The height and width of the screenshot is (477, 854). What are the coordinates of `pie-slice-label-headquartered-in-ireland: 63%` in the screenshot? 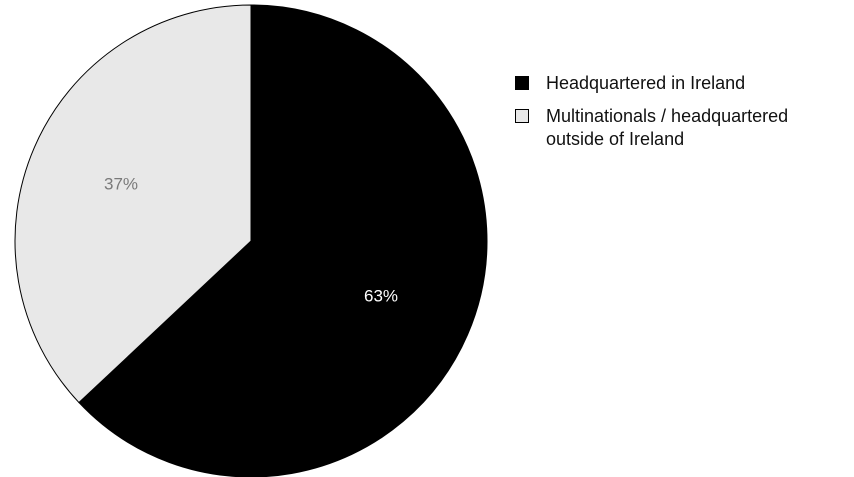 It's located at (381, 296).